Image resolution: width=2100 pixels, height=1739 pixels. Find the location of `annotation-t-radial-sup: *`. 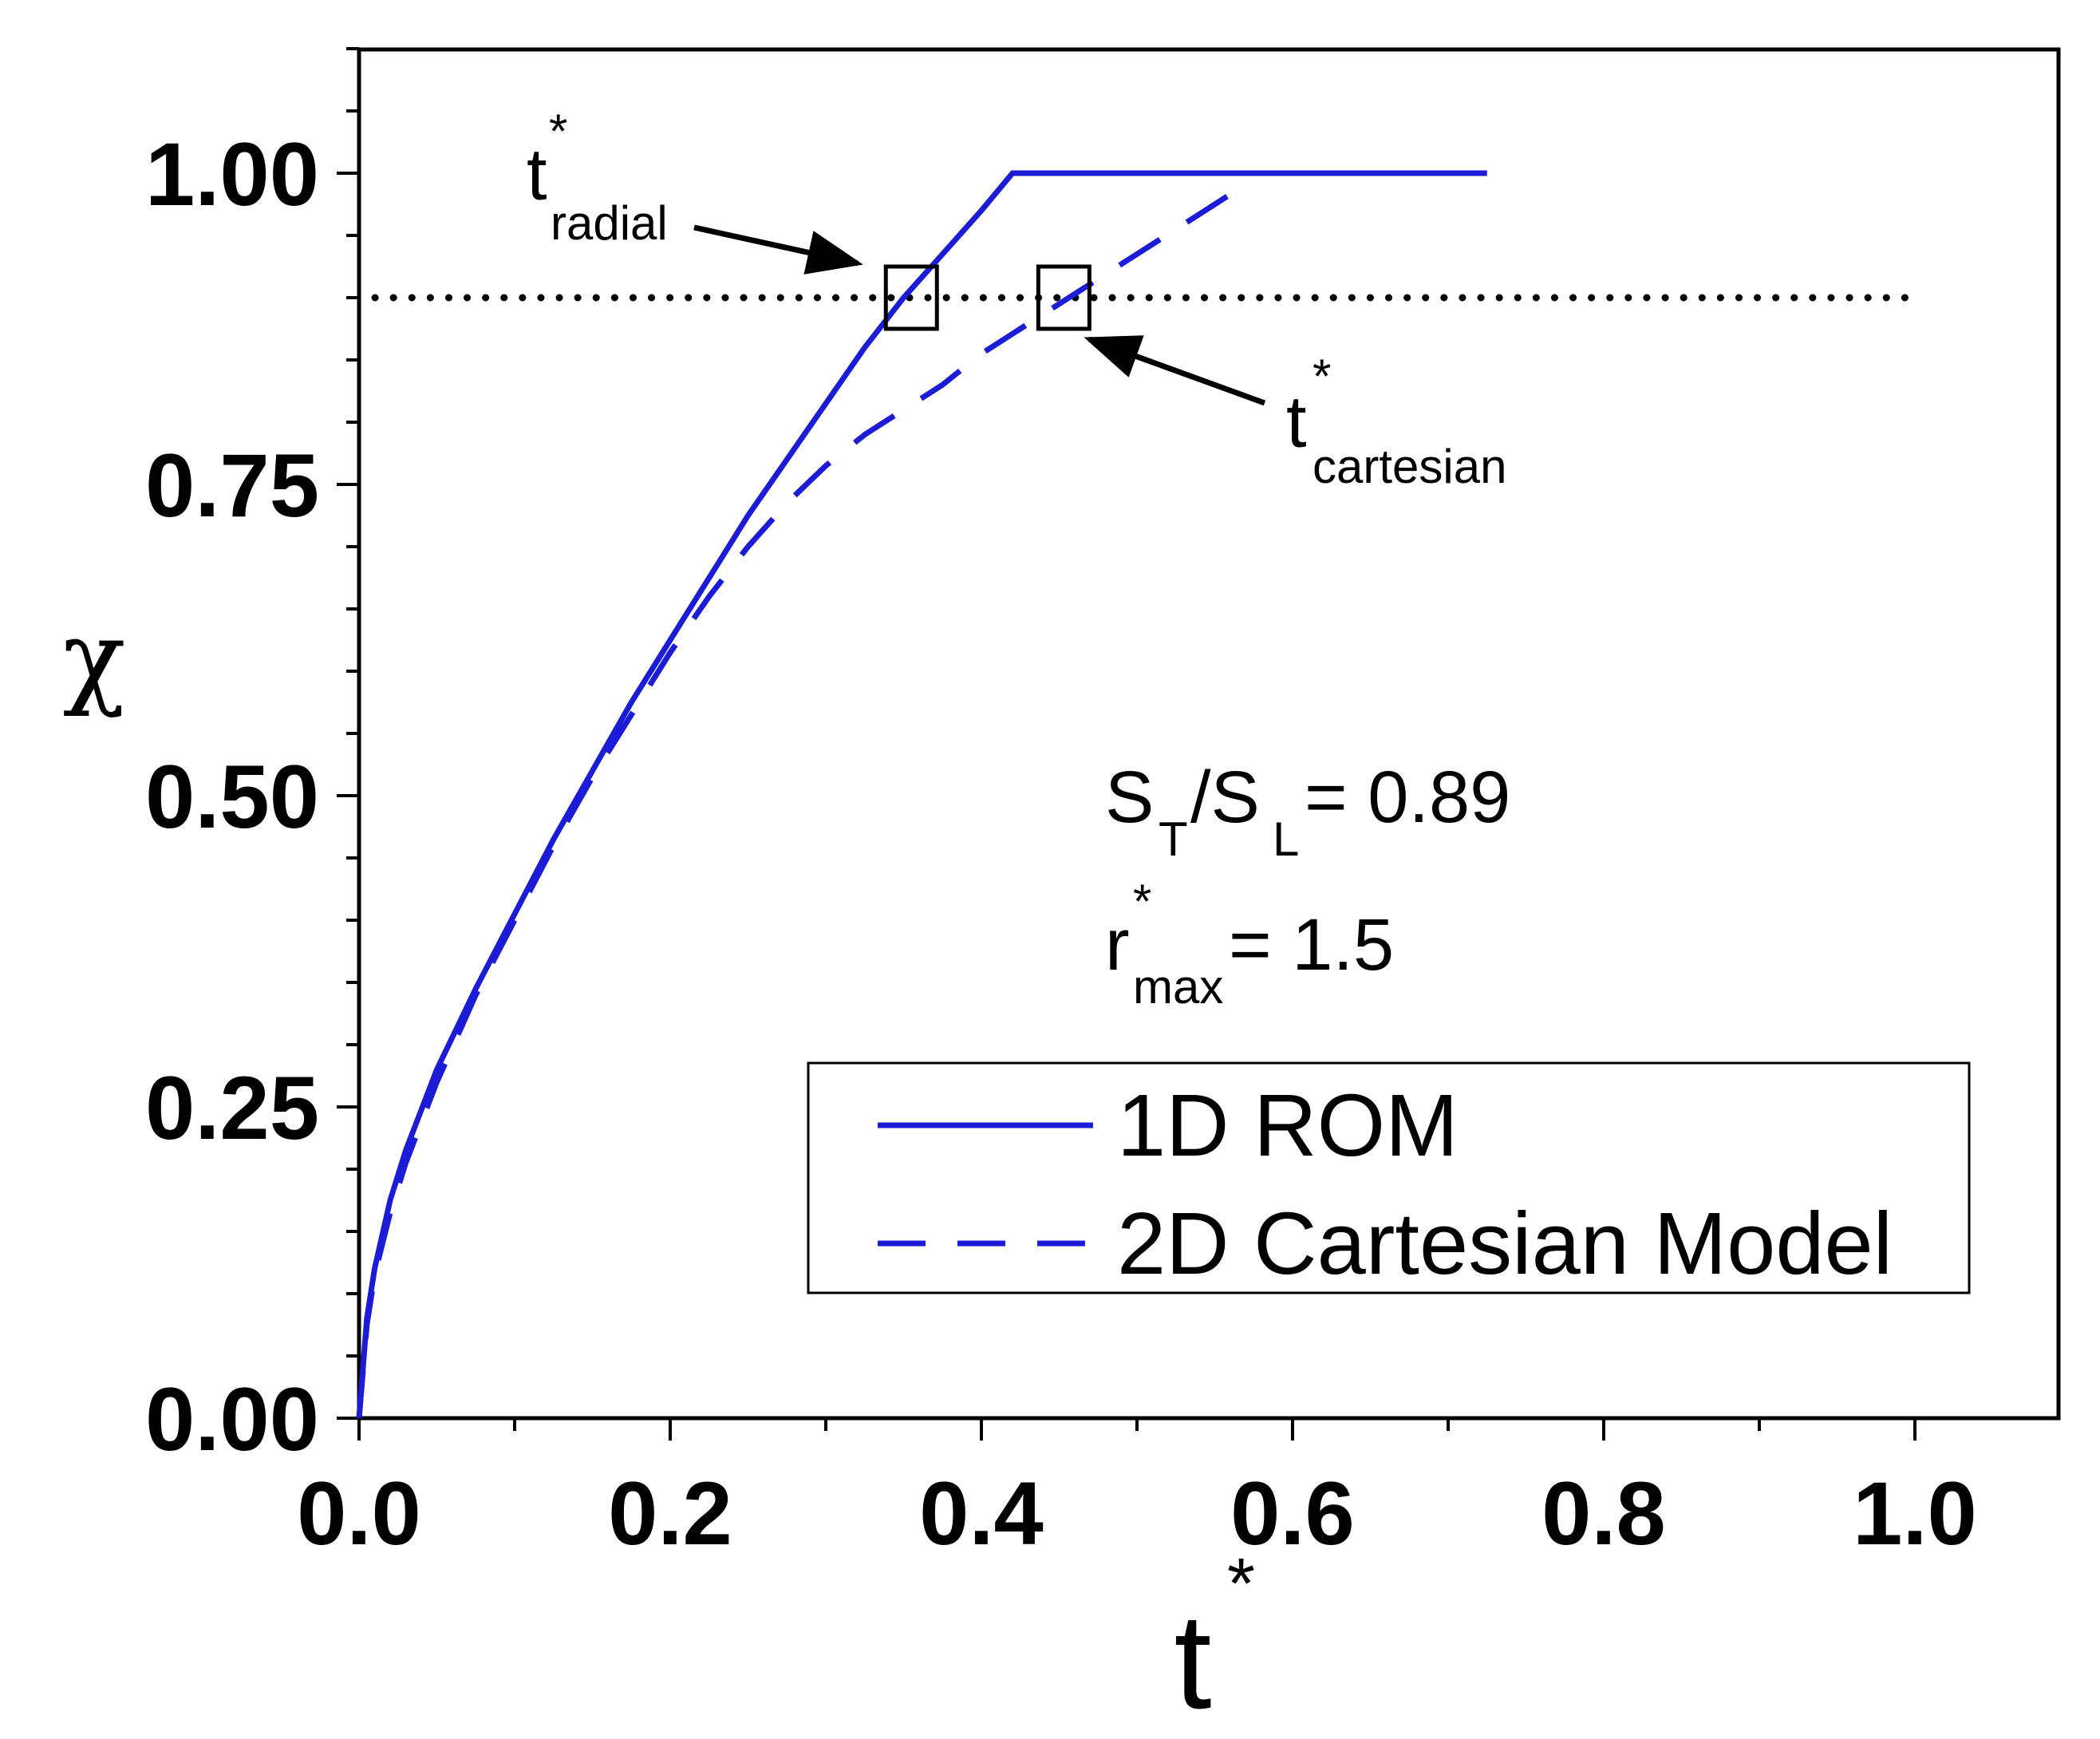

annotation-t-radial-sup: * is located at coordinates (558, 131).